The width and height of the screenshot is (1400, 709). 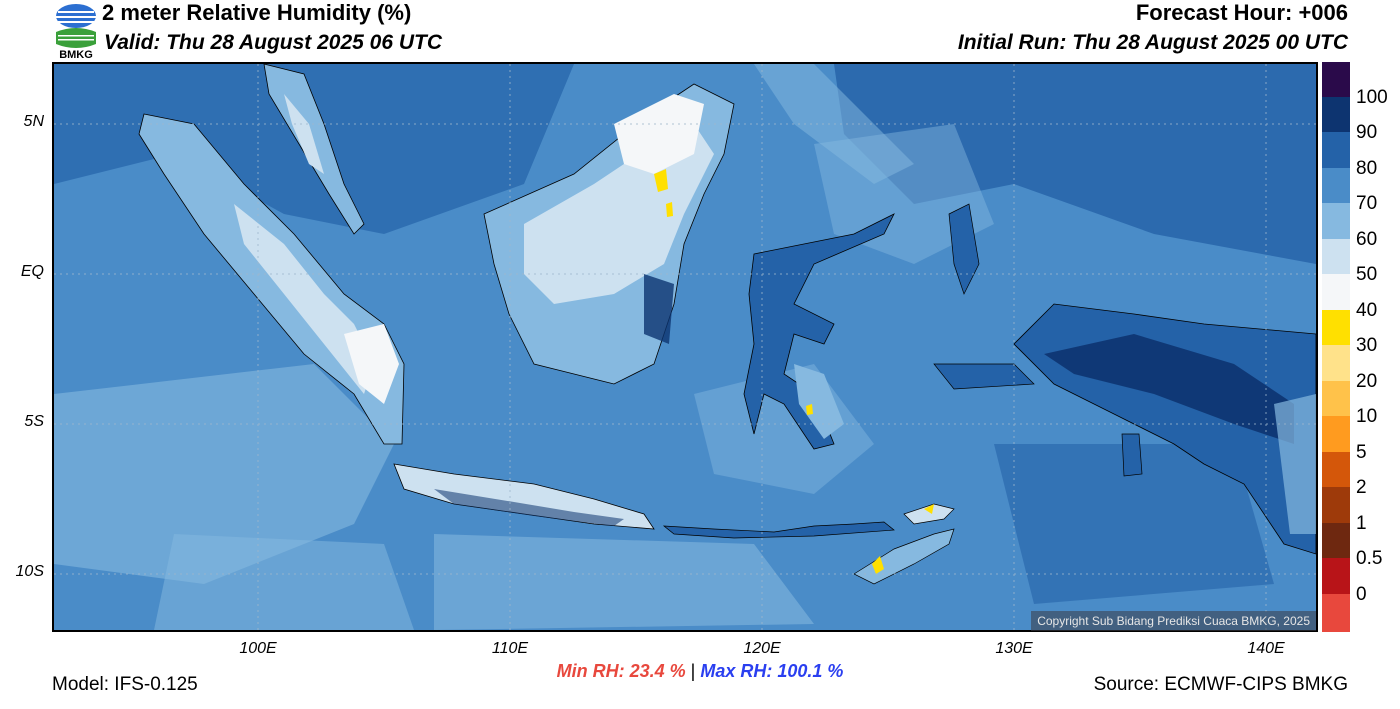 I want to click on colorbar-label: 20, so click(x=1367, y=381).